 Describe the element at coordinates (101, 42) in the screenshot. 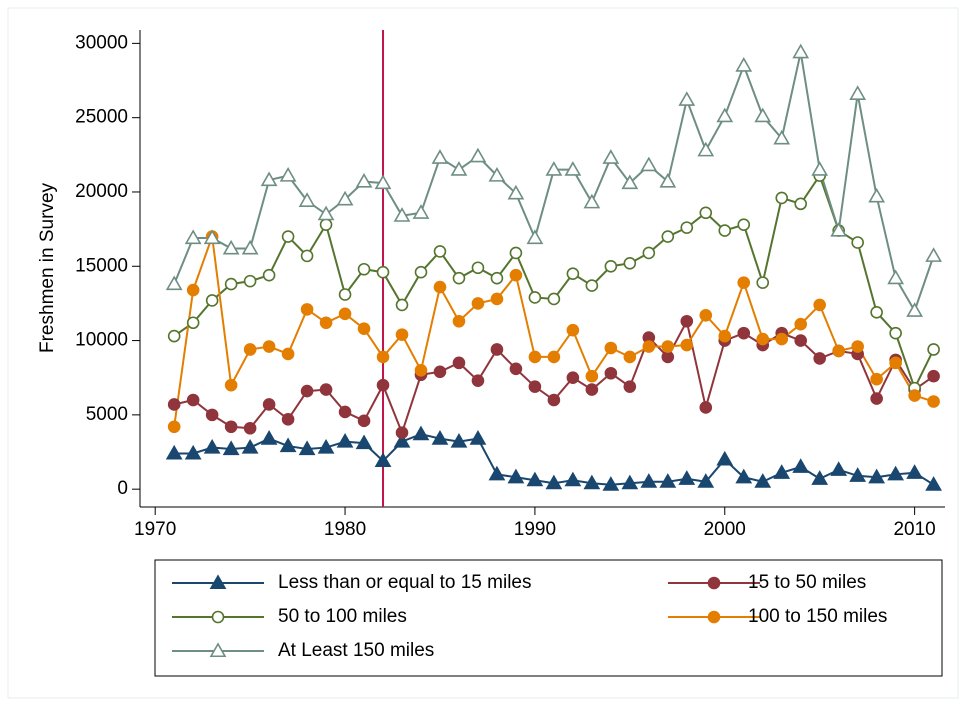

I see `y-tick-label: 30000` at that location.